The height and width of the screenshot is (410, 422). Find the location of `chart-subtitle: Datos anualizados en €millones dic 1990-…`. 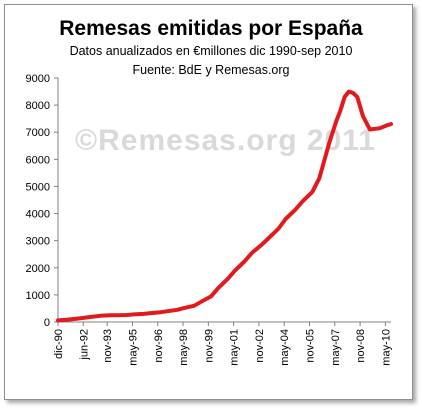

chart-subtitle: Datos anualizados en €millones dic 1990-… is located at coordinates (211, 51).